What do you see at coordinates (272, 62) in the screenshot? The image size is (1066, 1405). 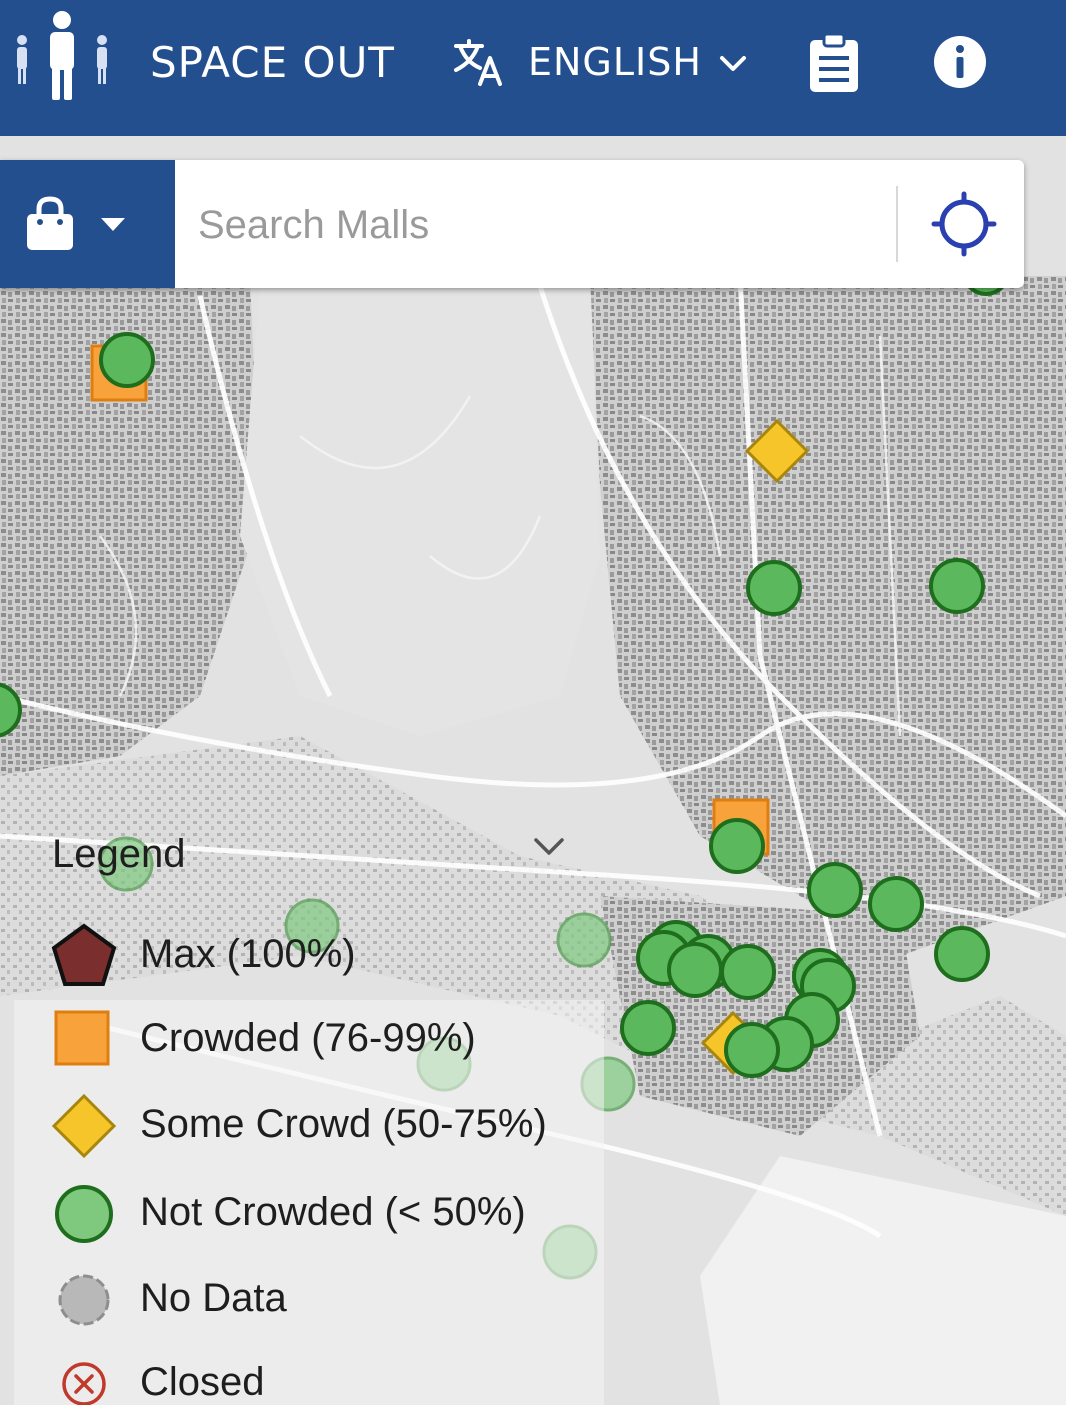 I see `app-title: SPACE OUT` at bounding box center [272, 62].